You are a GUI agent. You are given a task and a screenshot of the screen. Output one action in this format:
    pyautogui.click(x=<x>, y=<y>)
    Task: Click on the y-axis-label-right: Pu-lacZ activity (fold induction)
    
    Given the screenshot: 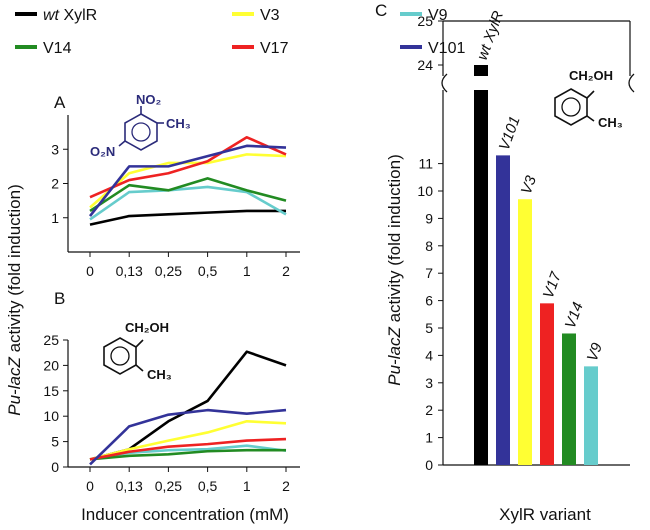 What is the action you would take?
    pyautogui.click(x=394, y=269)
    